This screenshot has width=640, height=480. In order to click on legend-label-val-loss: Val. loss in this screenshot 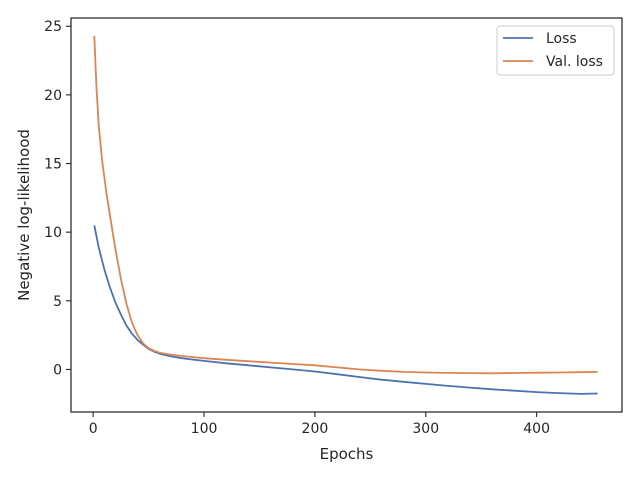, I will do `click(574, 62)`.